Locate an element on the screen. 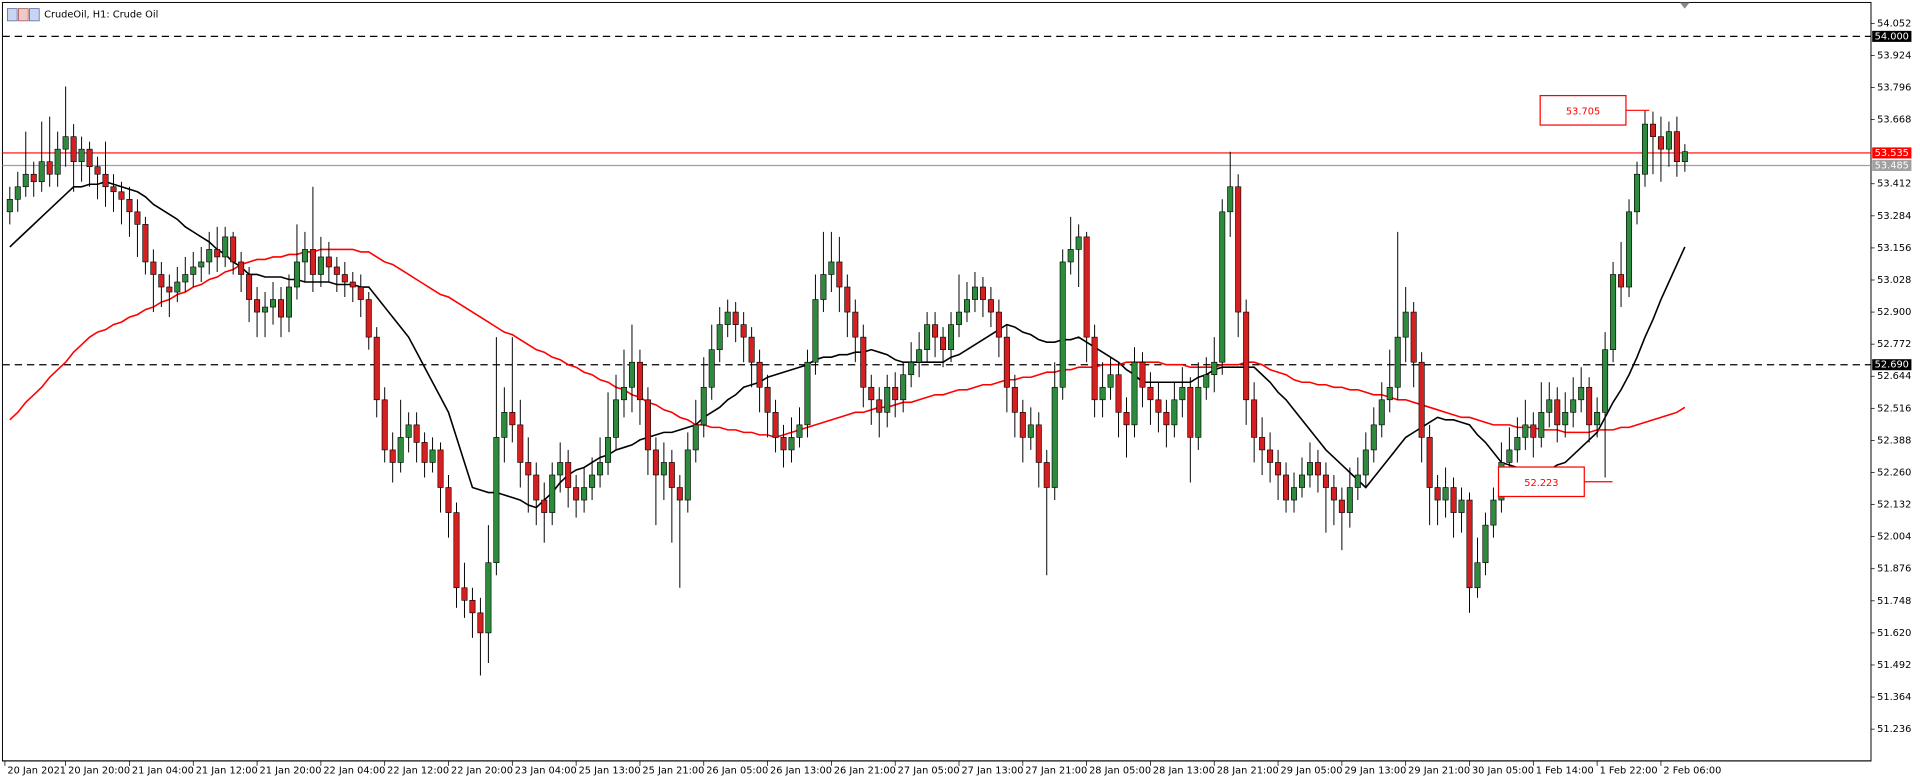 The image size is (1920, 783). symbol-icon is located at coordinates (23, 15).